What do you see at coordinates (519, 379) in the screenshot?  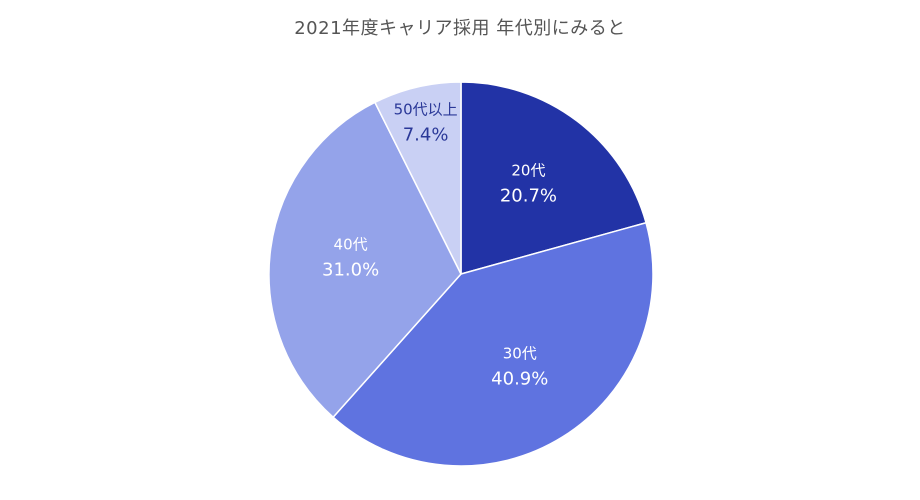 I see `slice-value-label-1: 40.9%` at bounding box center [519, 379].